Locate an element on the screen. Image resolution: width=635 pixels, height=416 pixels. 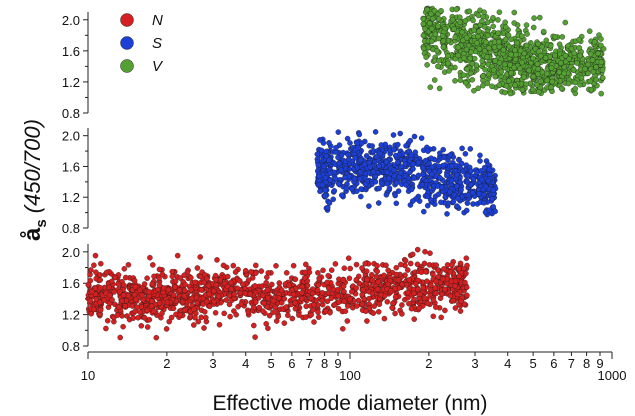
y-axis-title-suffix: (450/700) is located at coordinates (32, 166).